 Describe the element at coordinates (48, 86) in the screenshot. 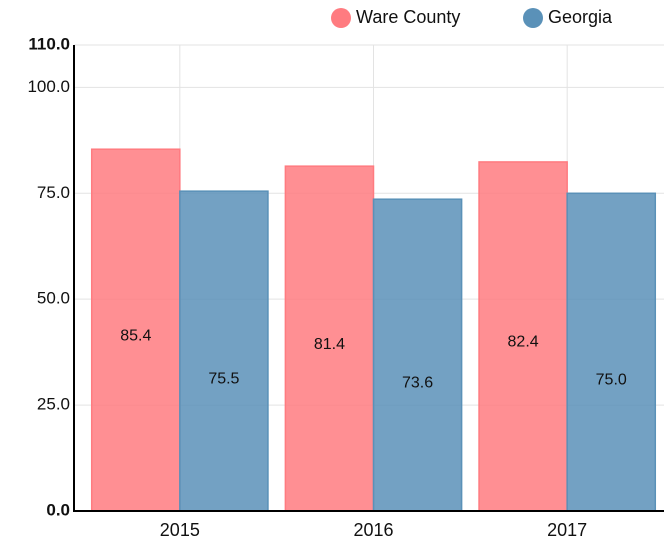

I see `y-tick-label: 100.0` at that location.